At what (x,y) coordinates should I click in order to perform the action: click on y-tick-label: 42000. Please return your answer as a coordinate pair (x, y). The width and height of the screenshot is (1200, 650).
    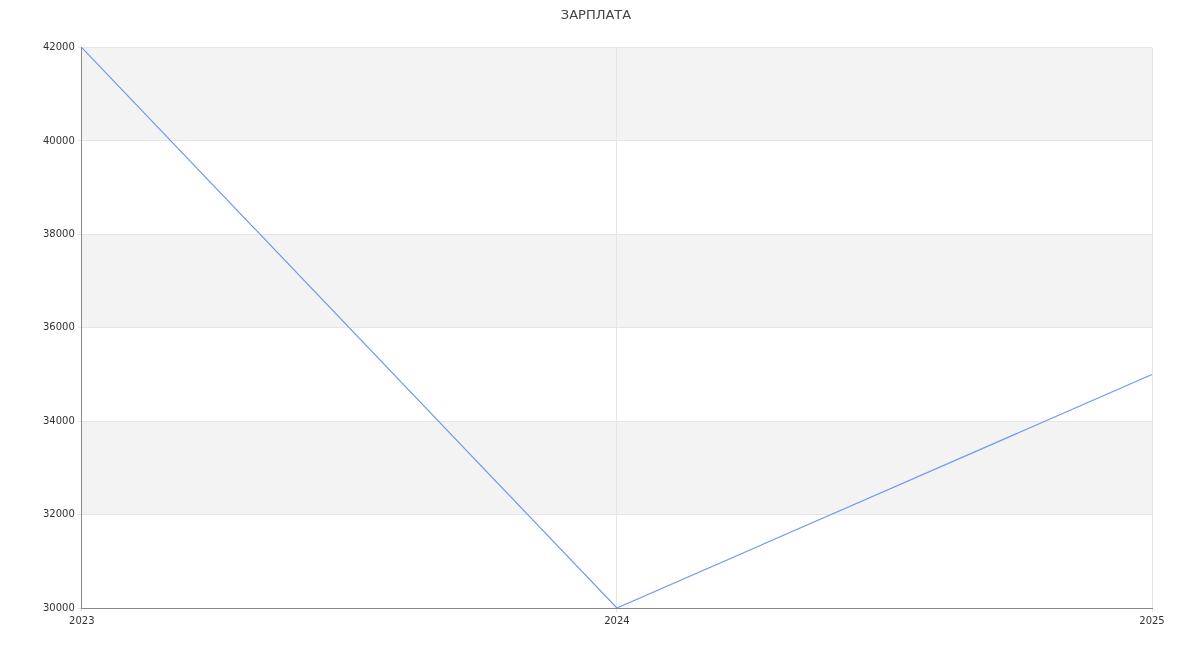
    Looking at the image, I should click on (59, 47).